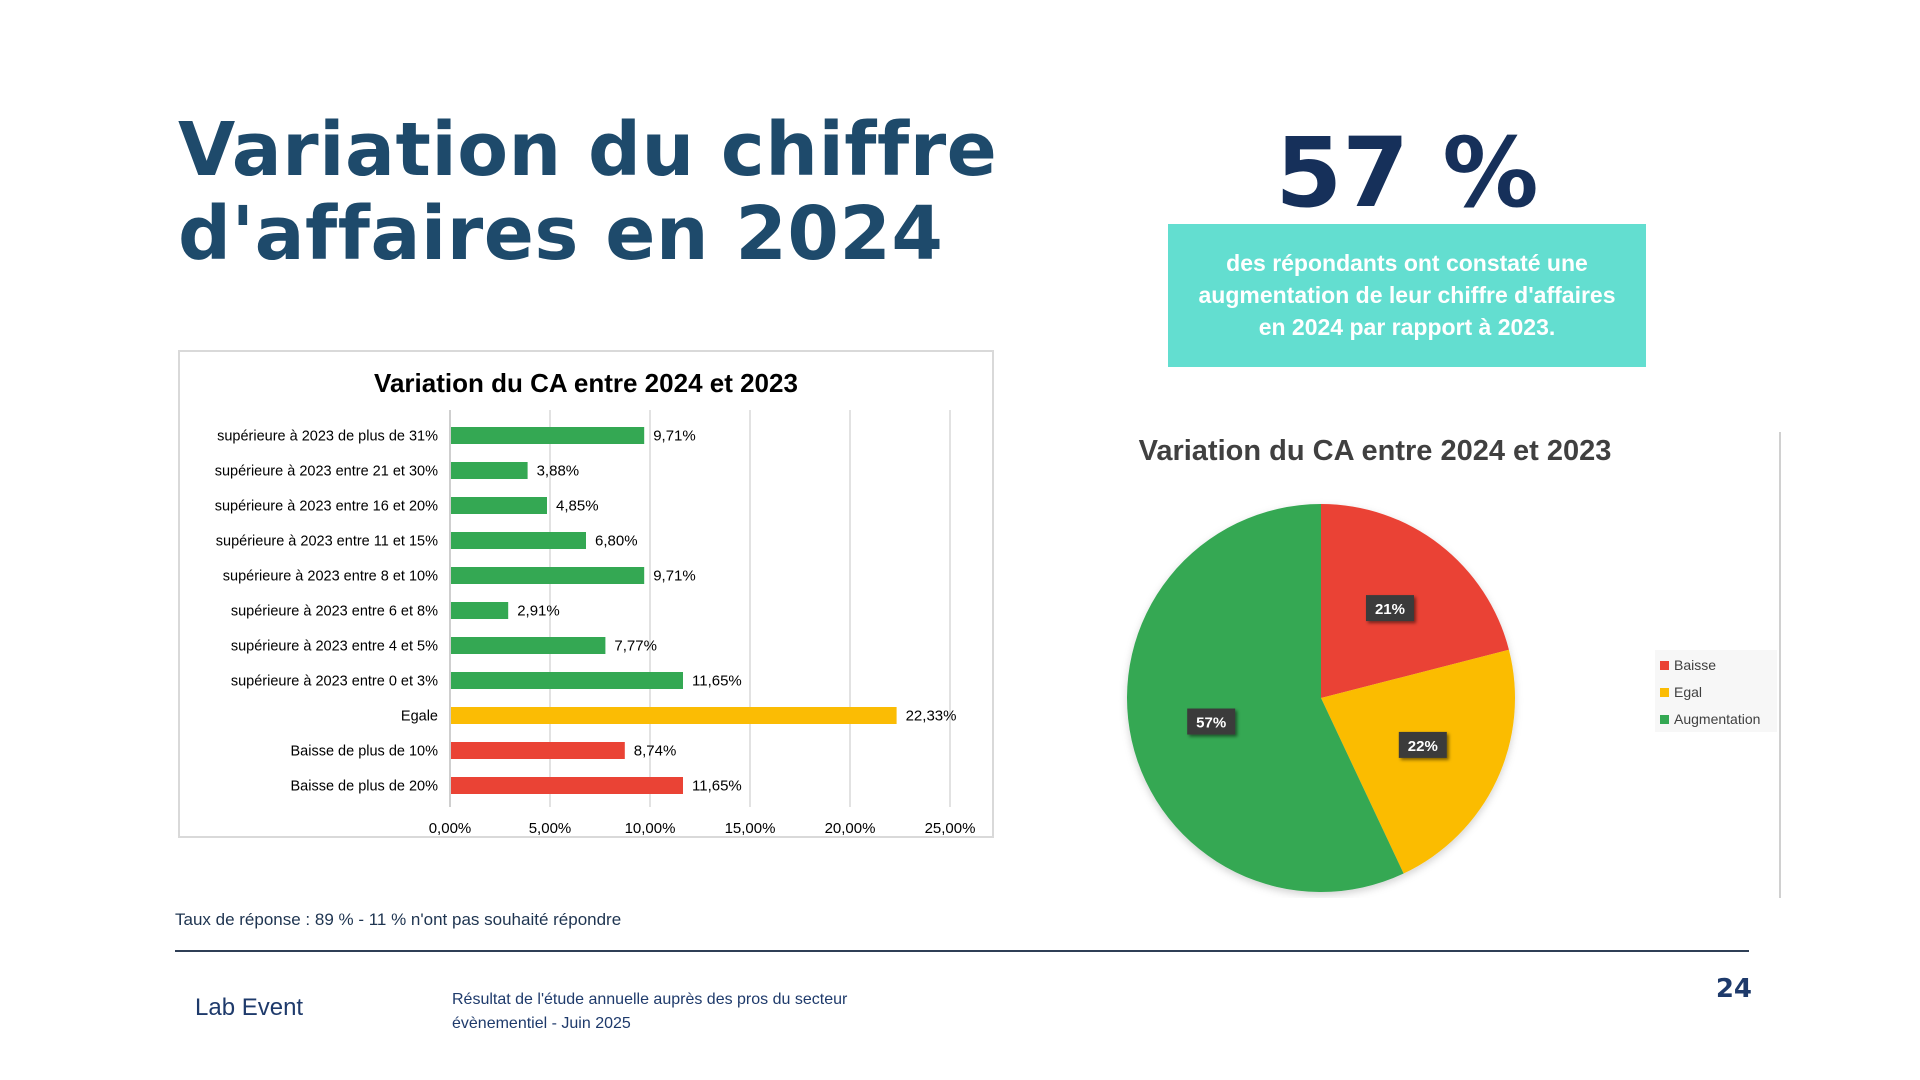 The width and height of the screenshot is (1920, 1080). I want to click on page-title-line-1: Variation du chiffre, so click(588, 150).